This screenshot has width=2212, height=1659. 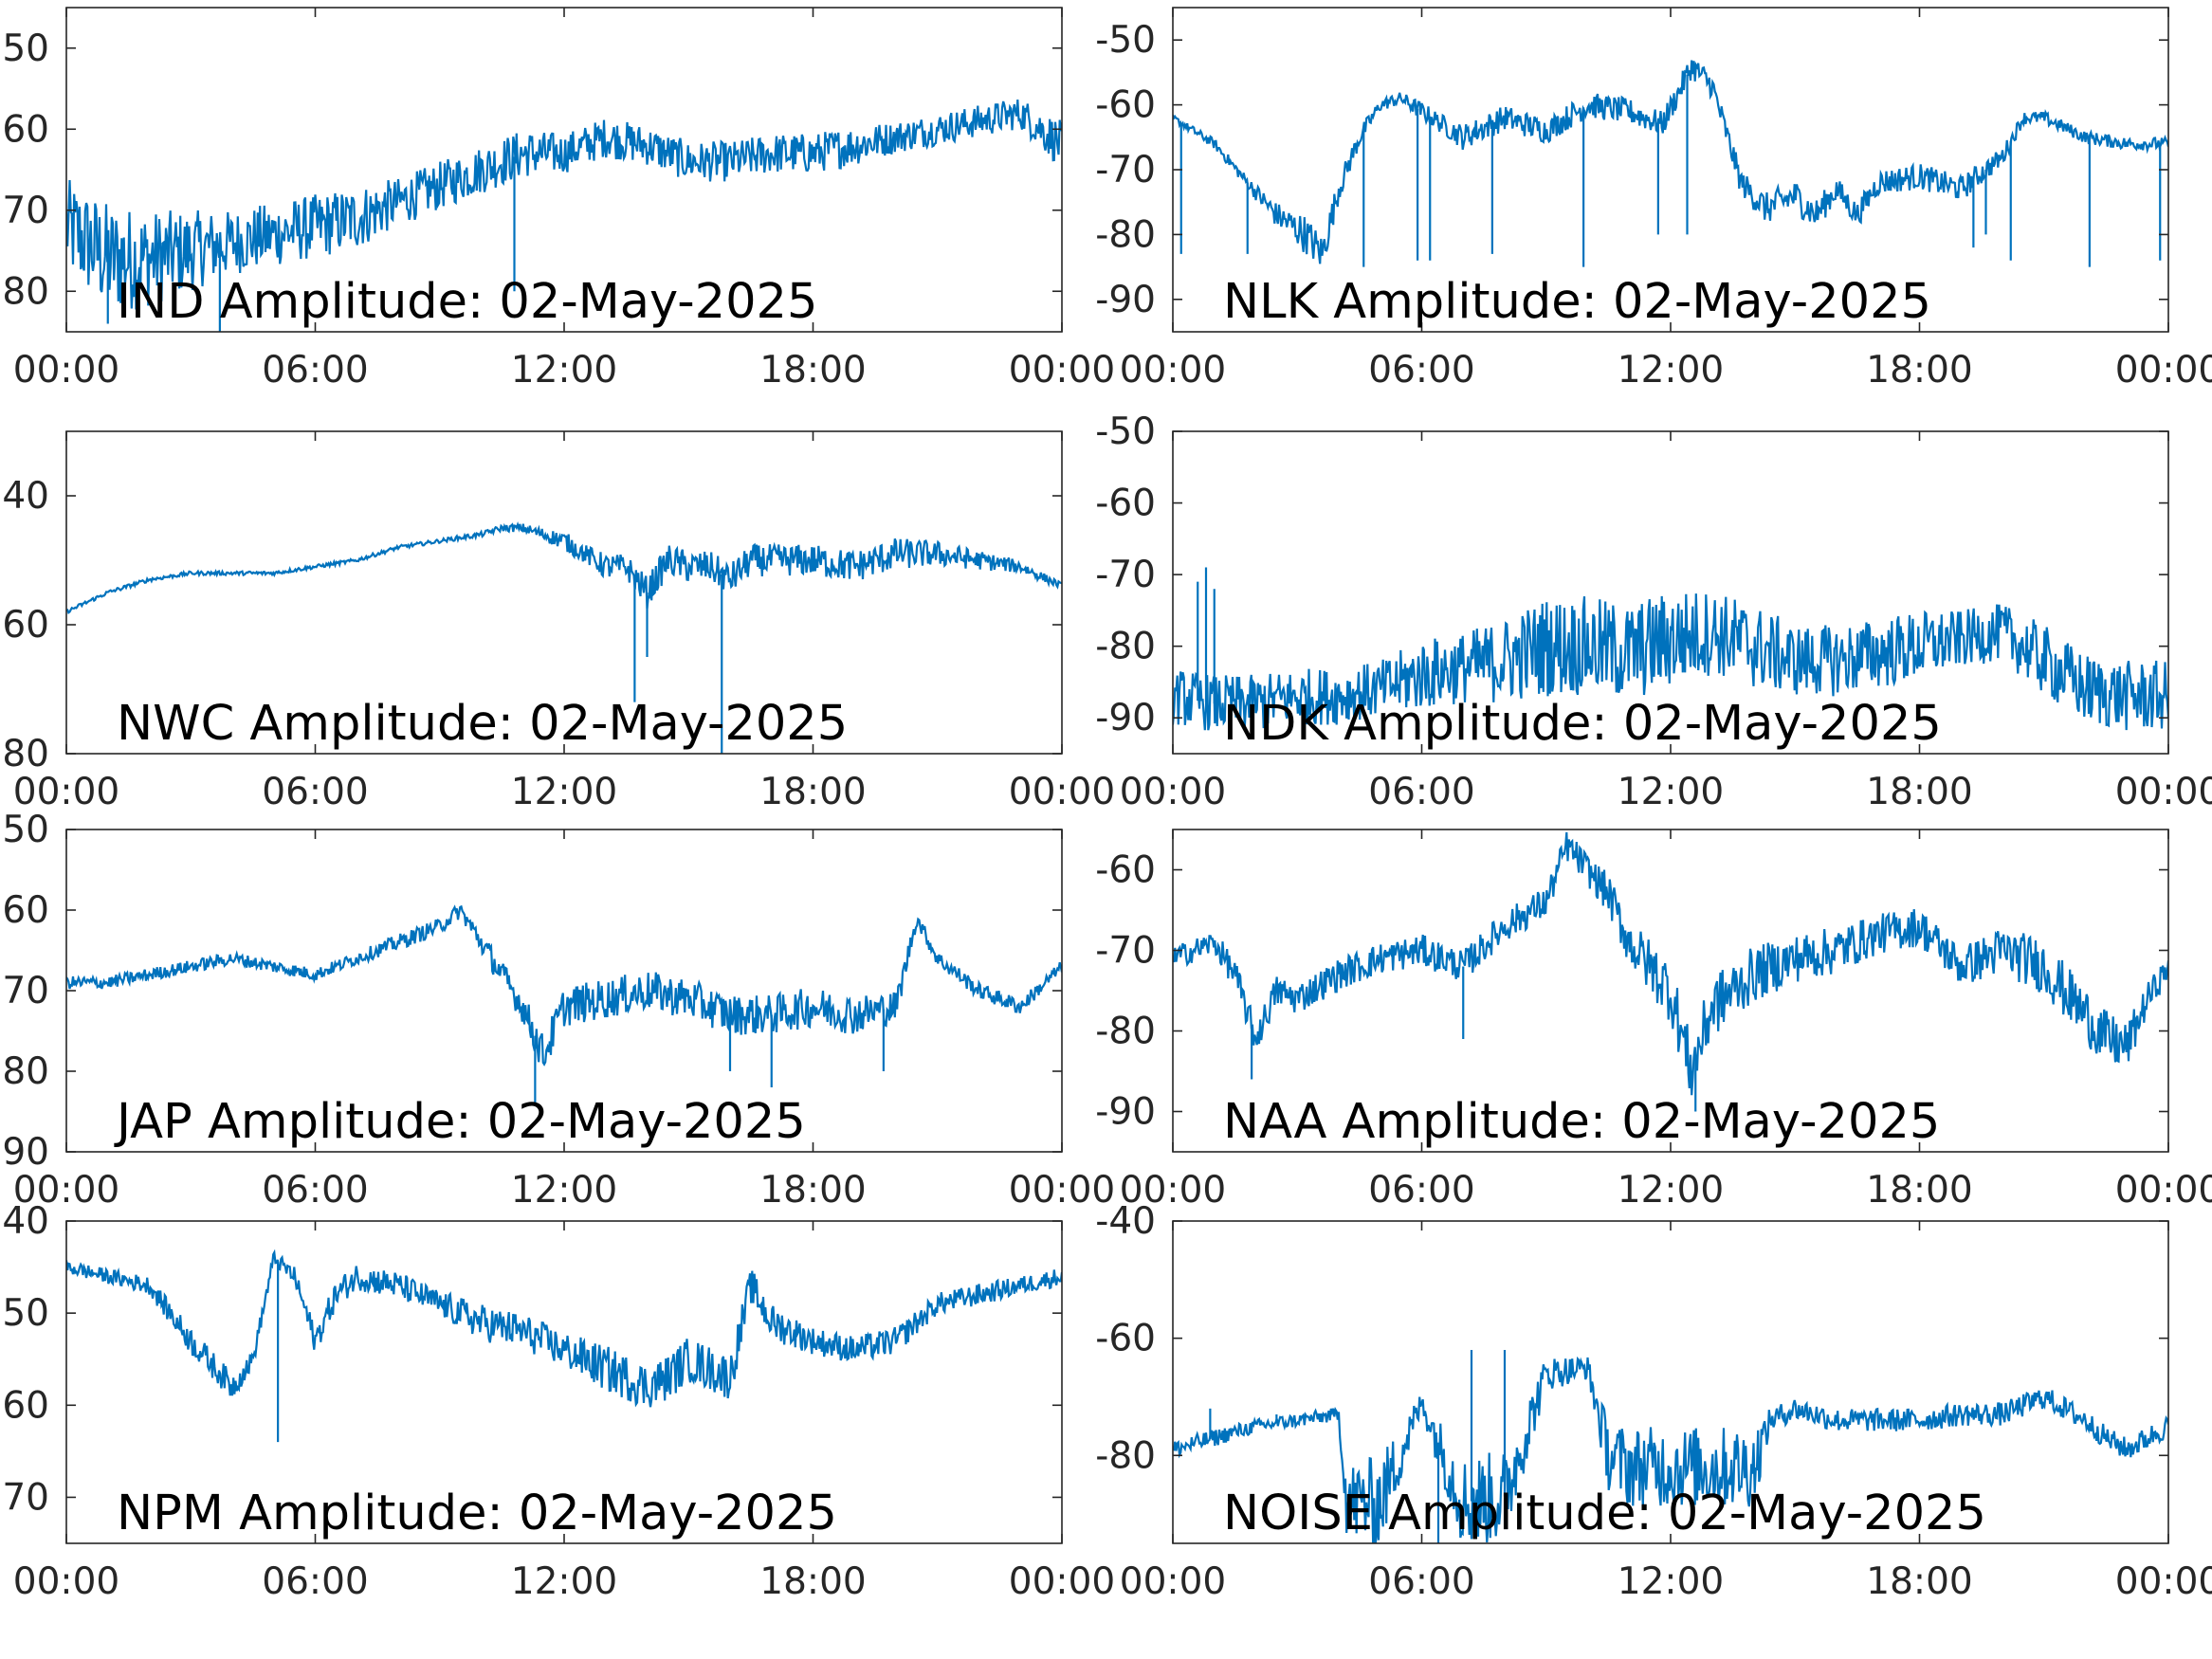 What do you see at coordinates (1582, 724) in the screenshot?
I see `panel-title: NDK Amplitude: 02-May-2025` at bounding box center [1582, 724].